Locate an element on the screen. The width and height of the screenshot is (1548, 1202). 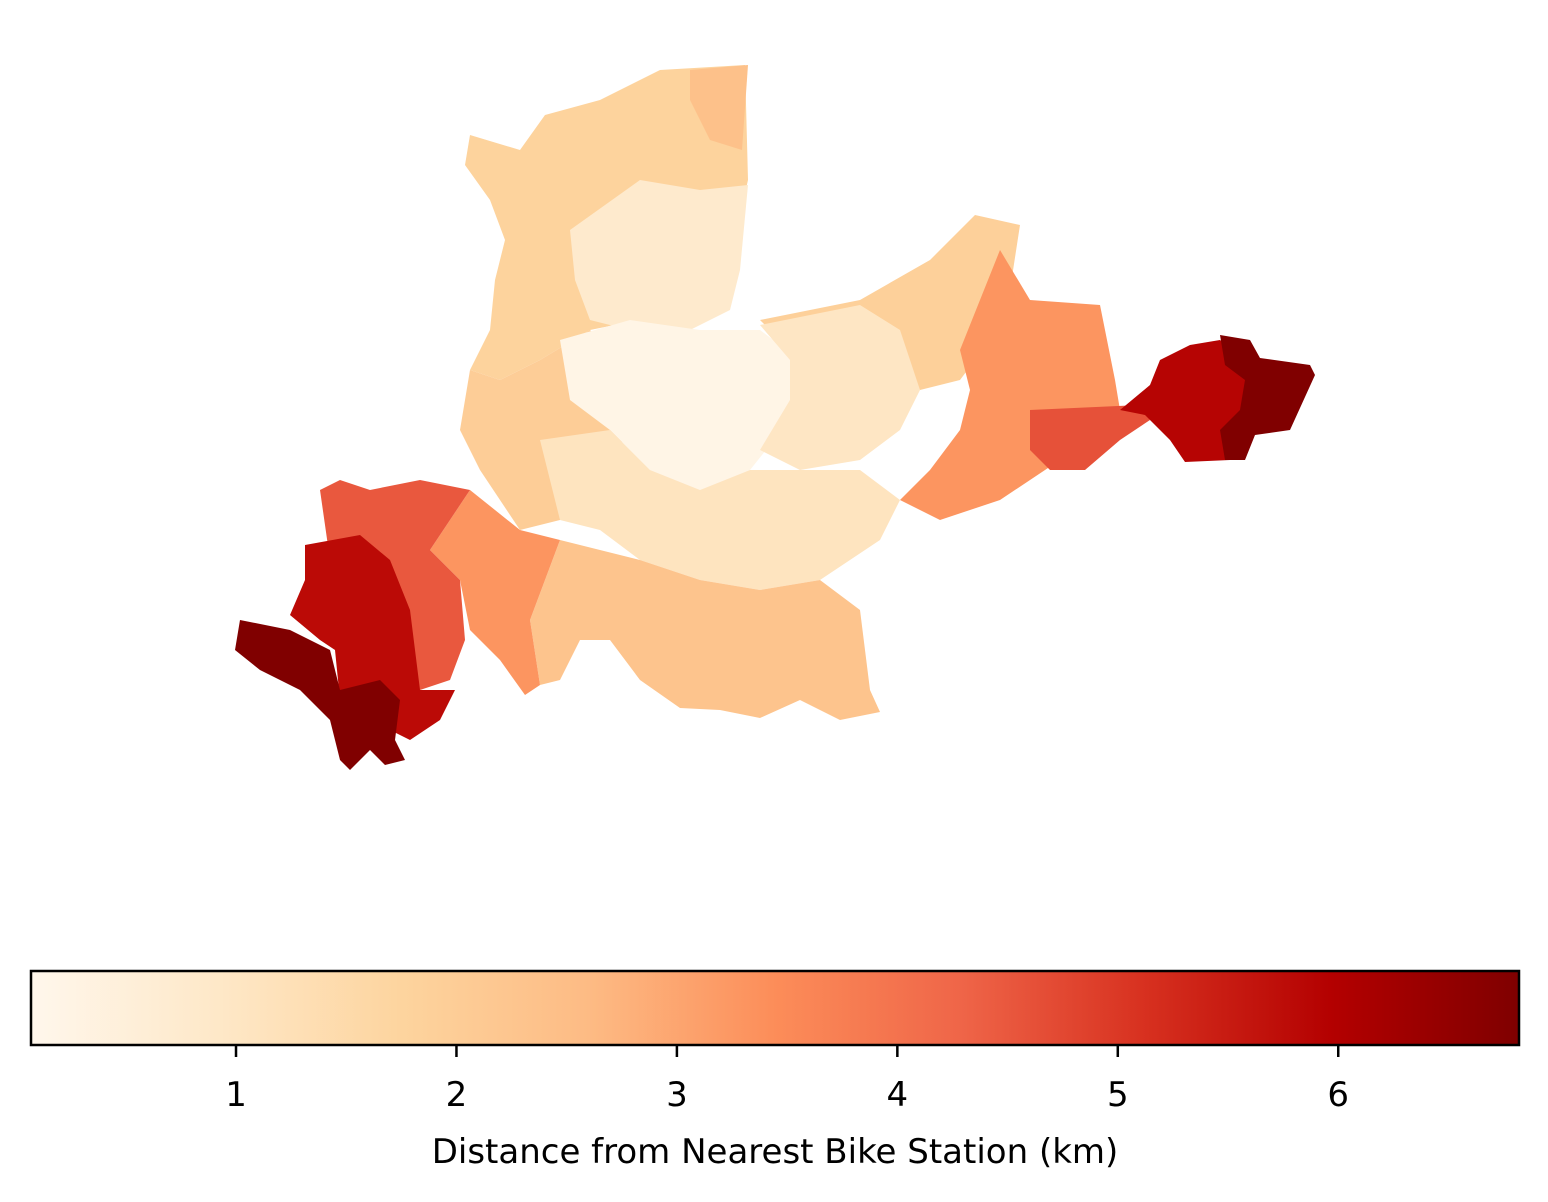
colorbar-fill is located at coordinates (775, 1008).